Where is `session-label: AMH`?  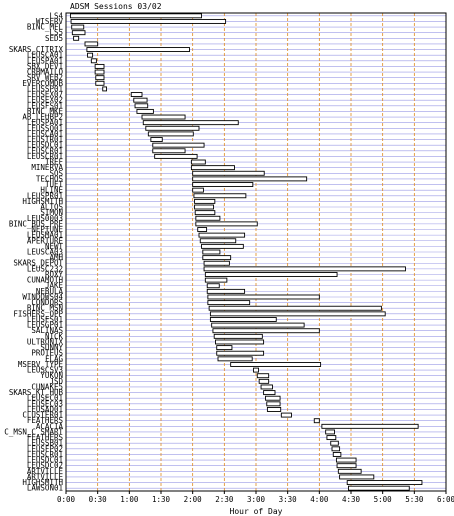 session-label: AMH is located at coordinates (56, 257).